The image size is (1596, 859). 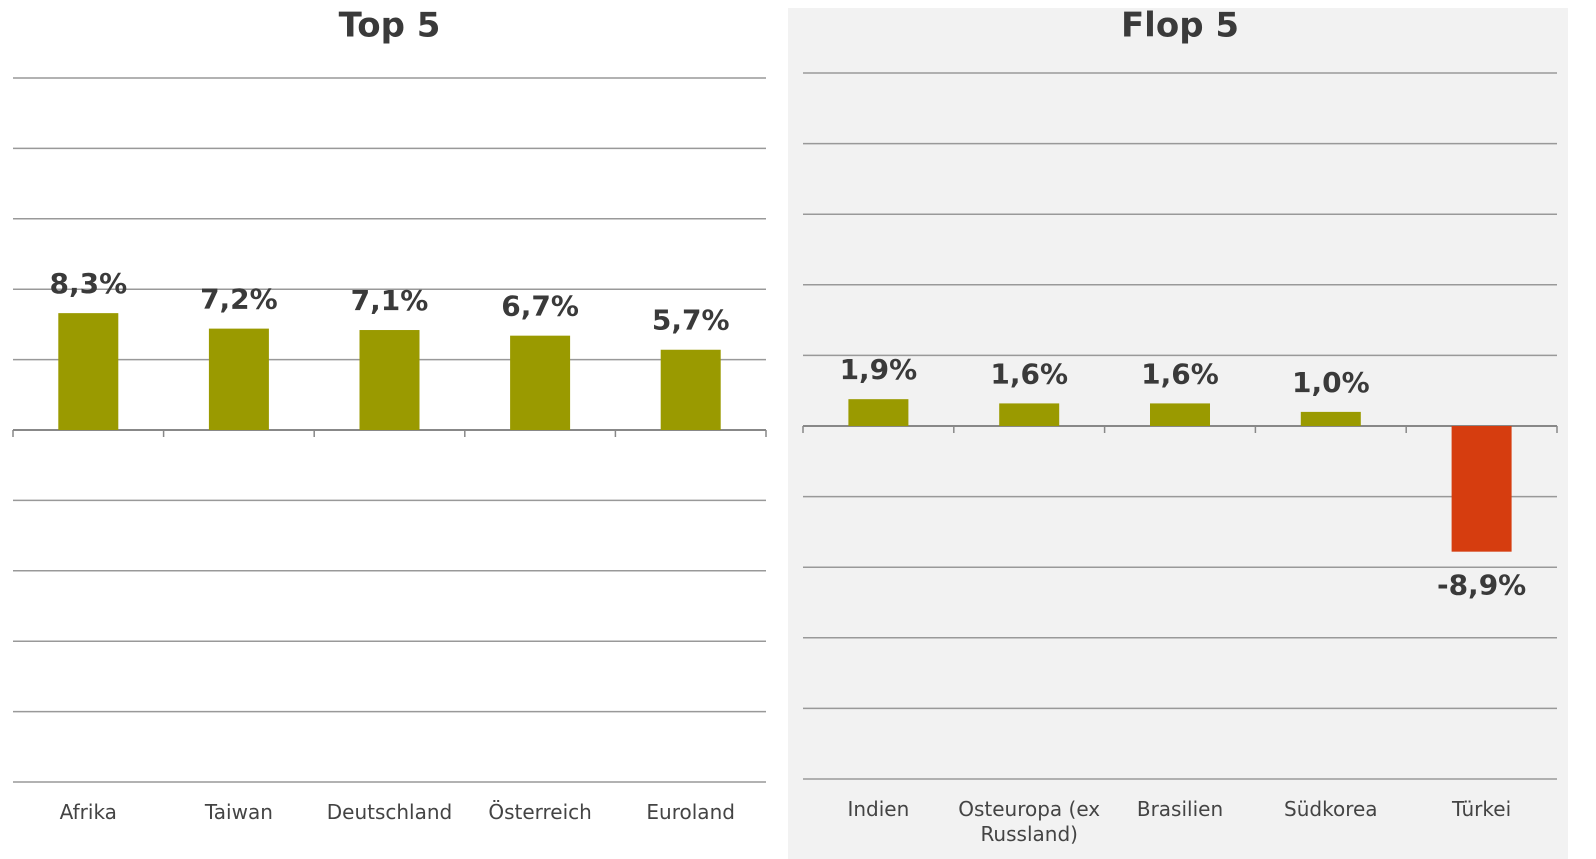 I want to click on x-tick-label: Türkei, so click(x=1482, y=809).